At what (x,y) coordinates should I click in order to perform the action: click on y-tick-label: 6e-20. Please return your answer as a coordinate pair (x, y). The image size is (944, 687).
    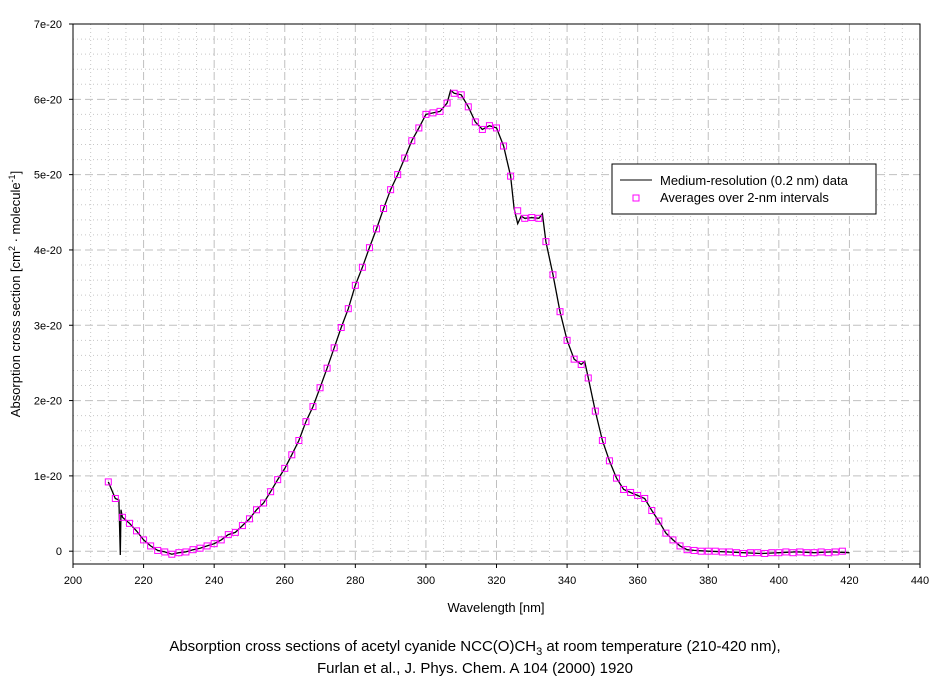
    Looking at the image, I should click on (48, 100).